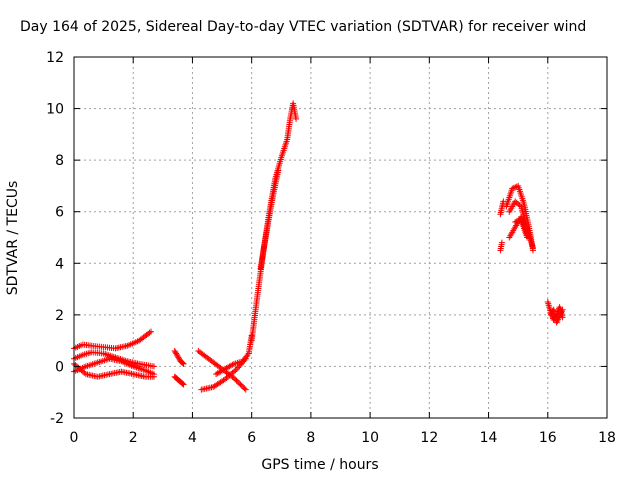 The width and height of the screenshot is (640, 480). I want to click on y-tick-label: 6, so click(59, 213).